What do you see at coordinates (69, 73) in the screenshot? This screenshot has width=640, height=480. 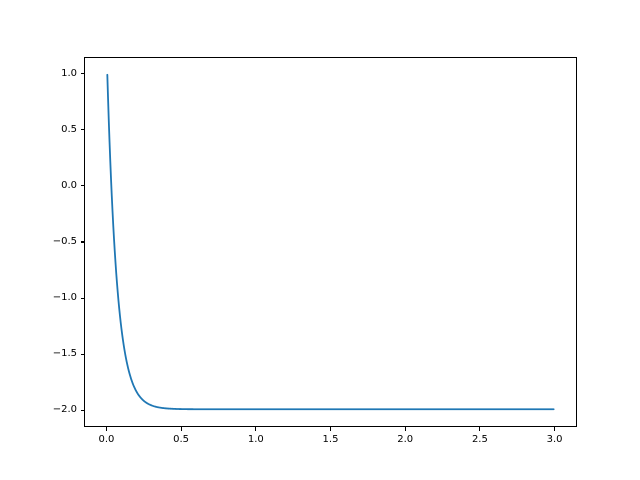 I see `y-tick-label: 1.0` at bounding box center [69, 73].